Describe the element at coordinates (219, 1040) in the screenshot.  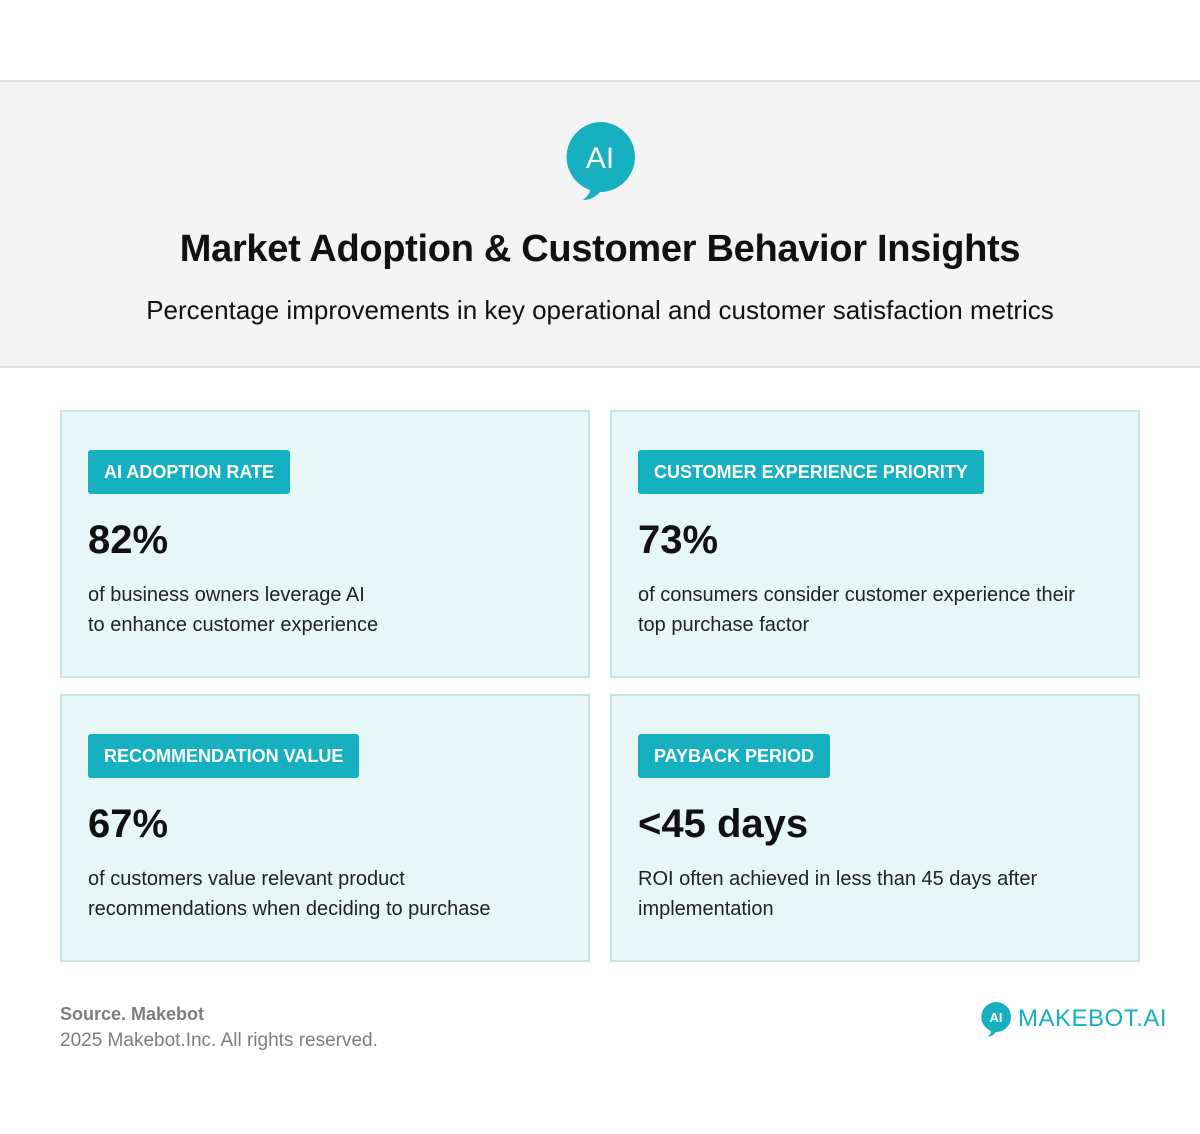
I see `copyright-notice: 2025 Makebot.Inc. All rights reserved.` at that location.